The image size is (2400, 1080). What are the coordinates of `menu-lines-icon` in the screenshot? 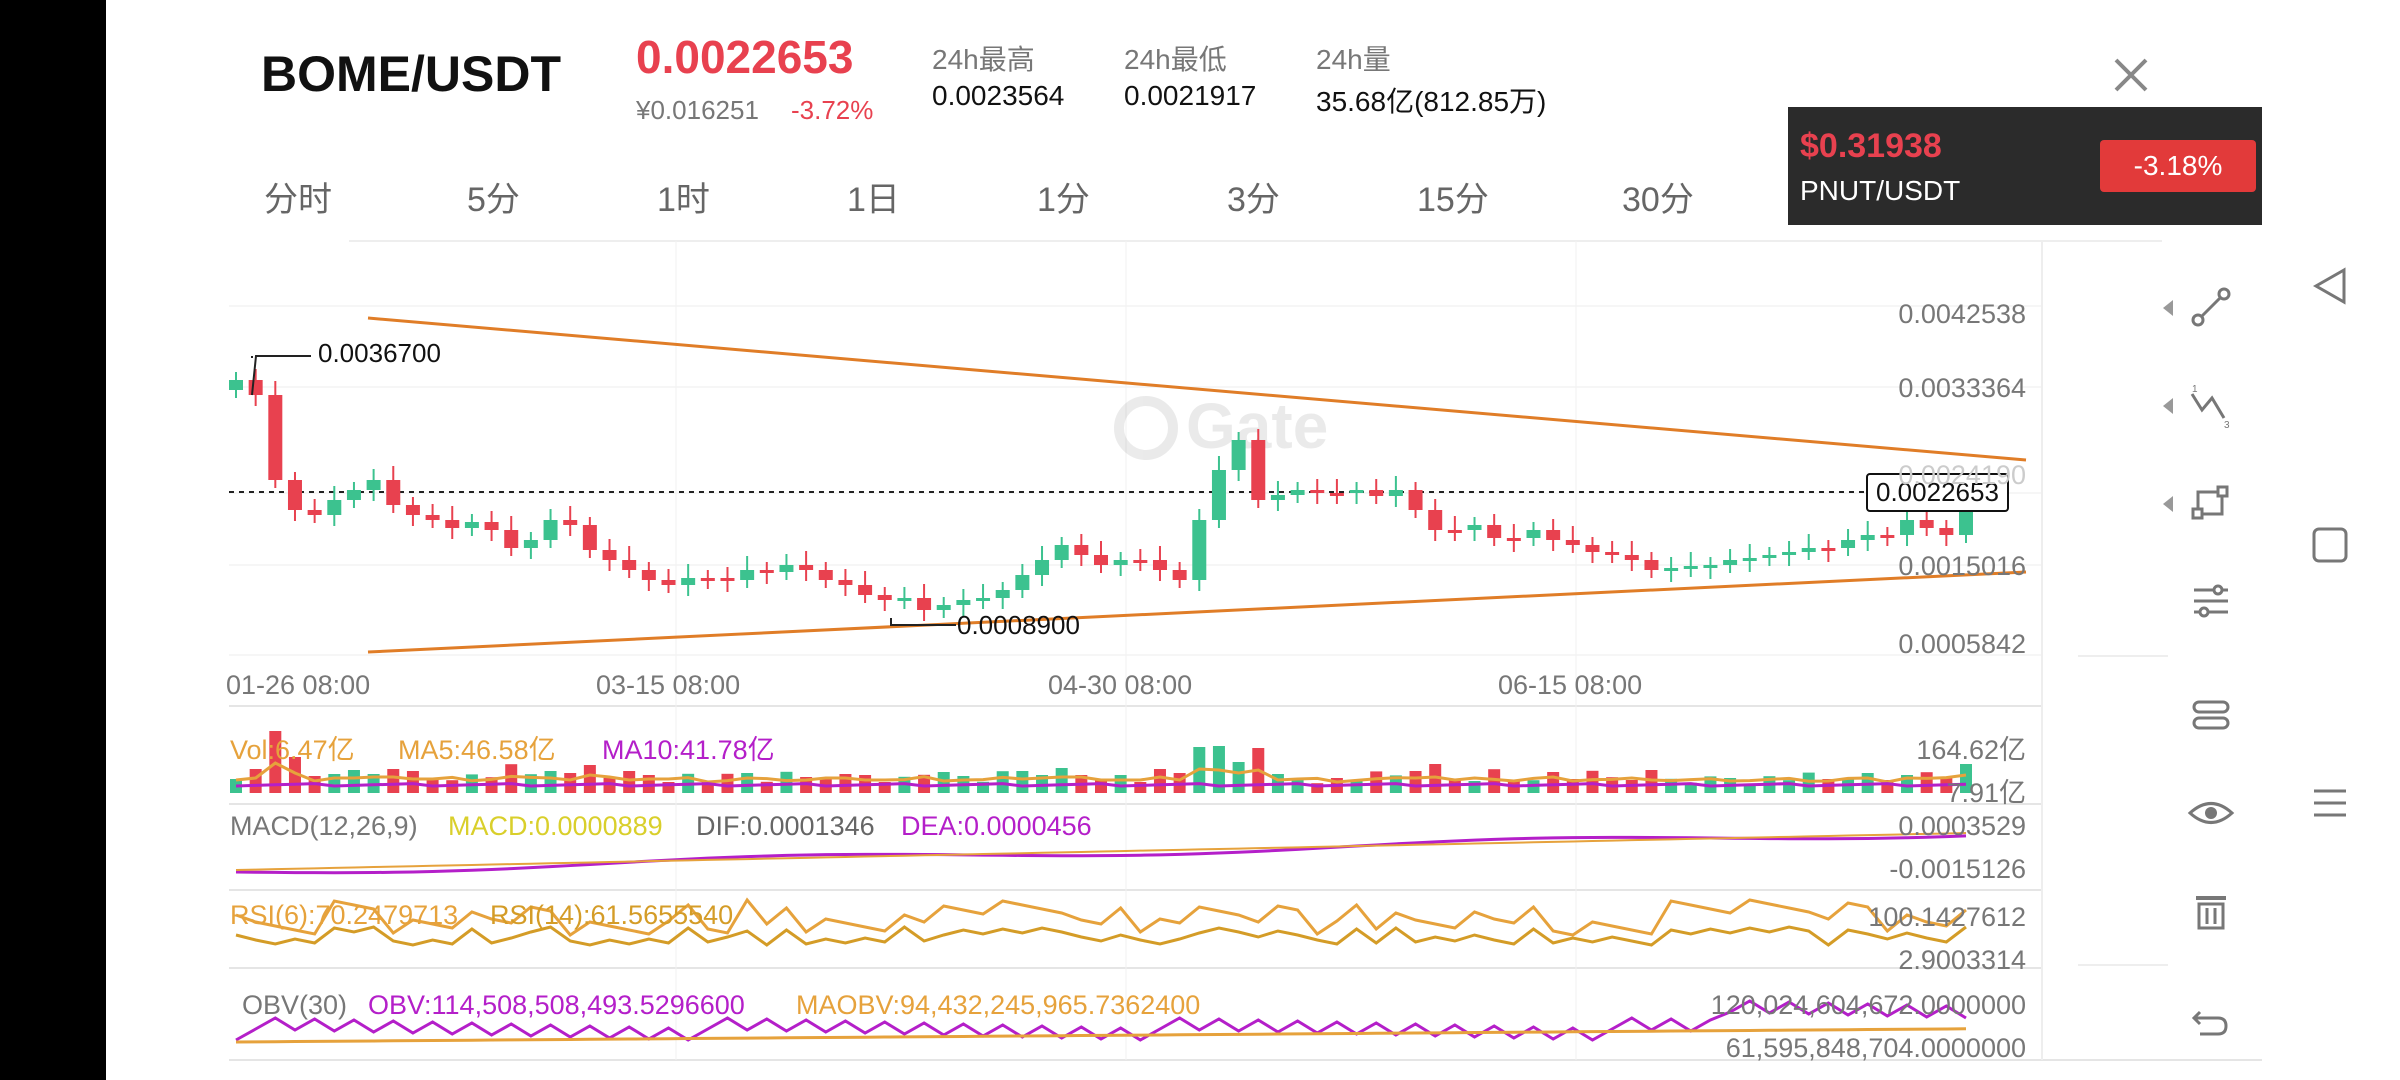 It's located at (2330, 803).